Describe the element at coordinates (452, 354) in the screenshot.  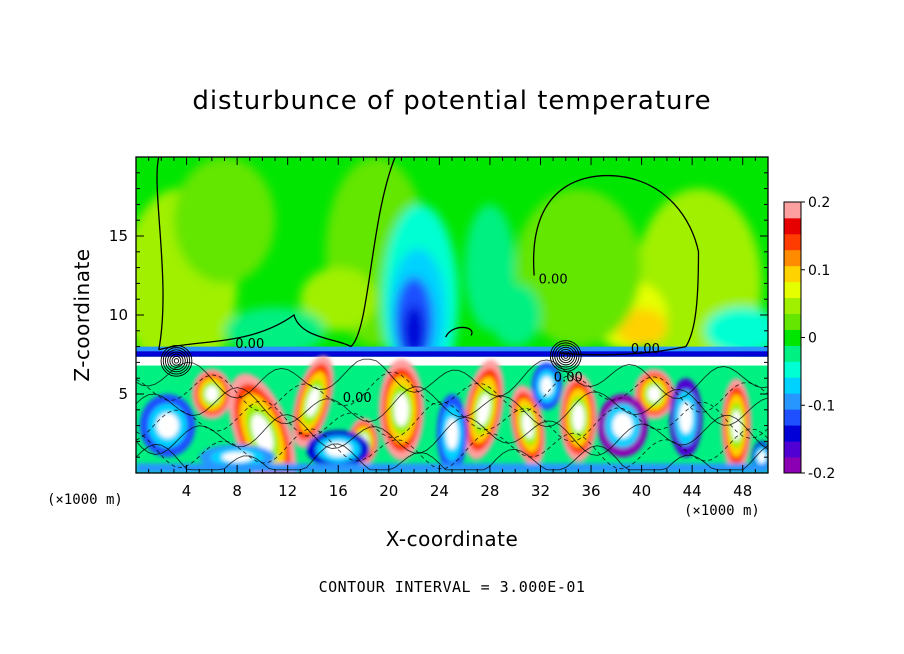
I see `interface-band-inner` at that location.